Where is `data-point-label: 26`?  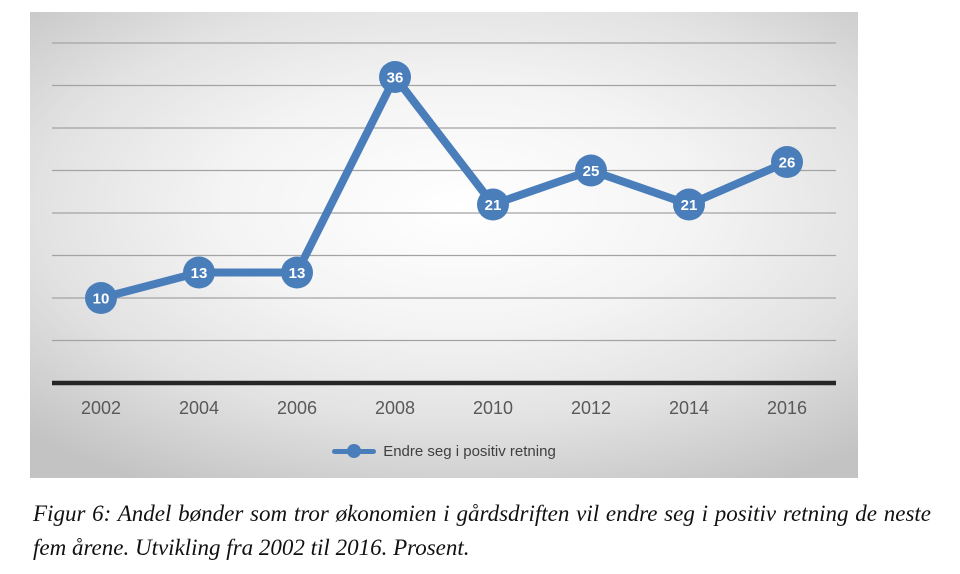
data-point-label: 26 is located at coordinates (787, 163).